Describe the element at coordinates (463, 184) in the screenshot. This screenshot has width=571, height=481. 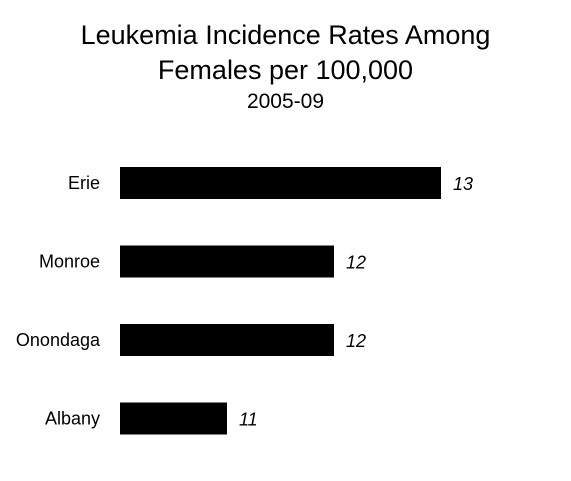
I see `data-label: 13` at that location.